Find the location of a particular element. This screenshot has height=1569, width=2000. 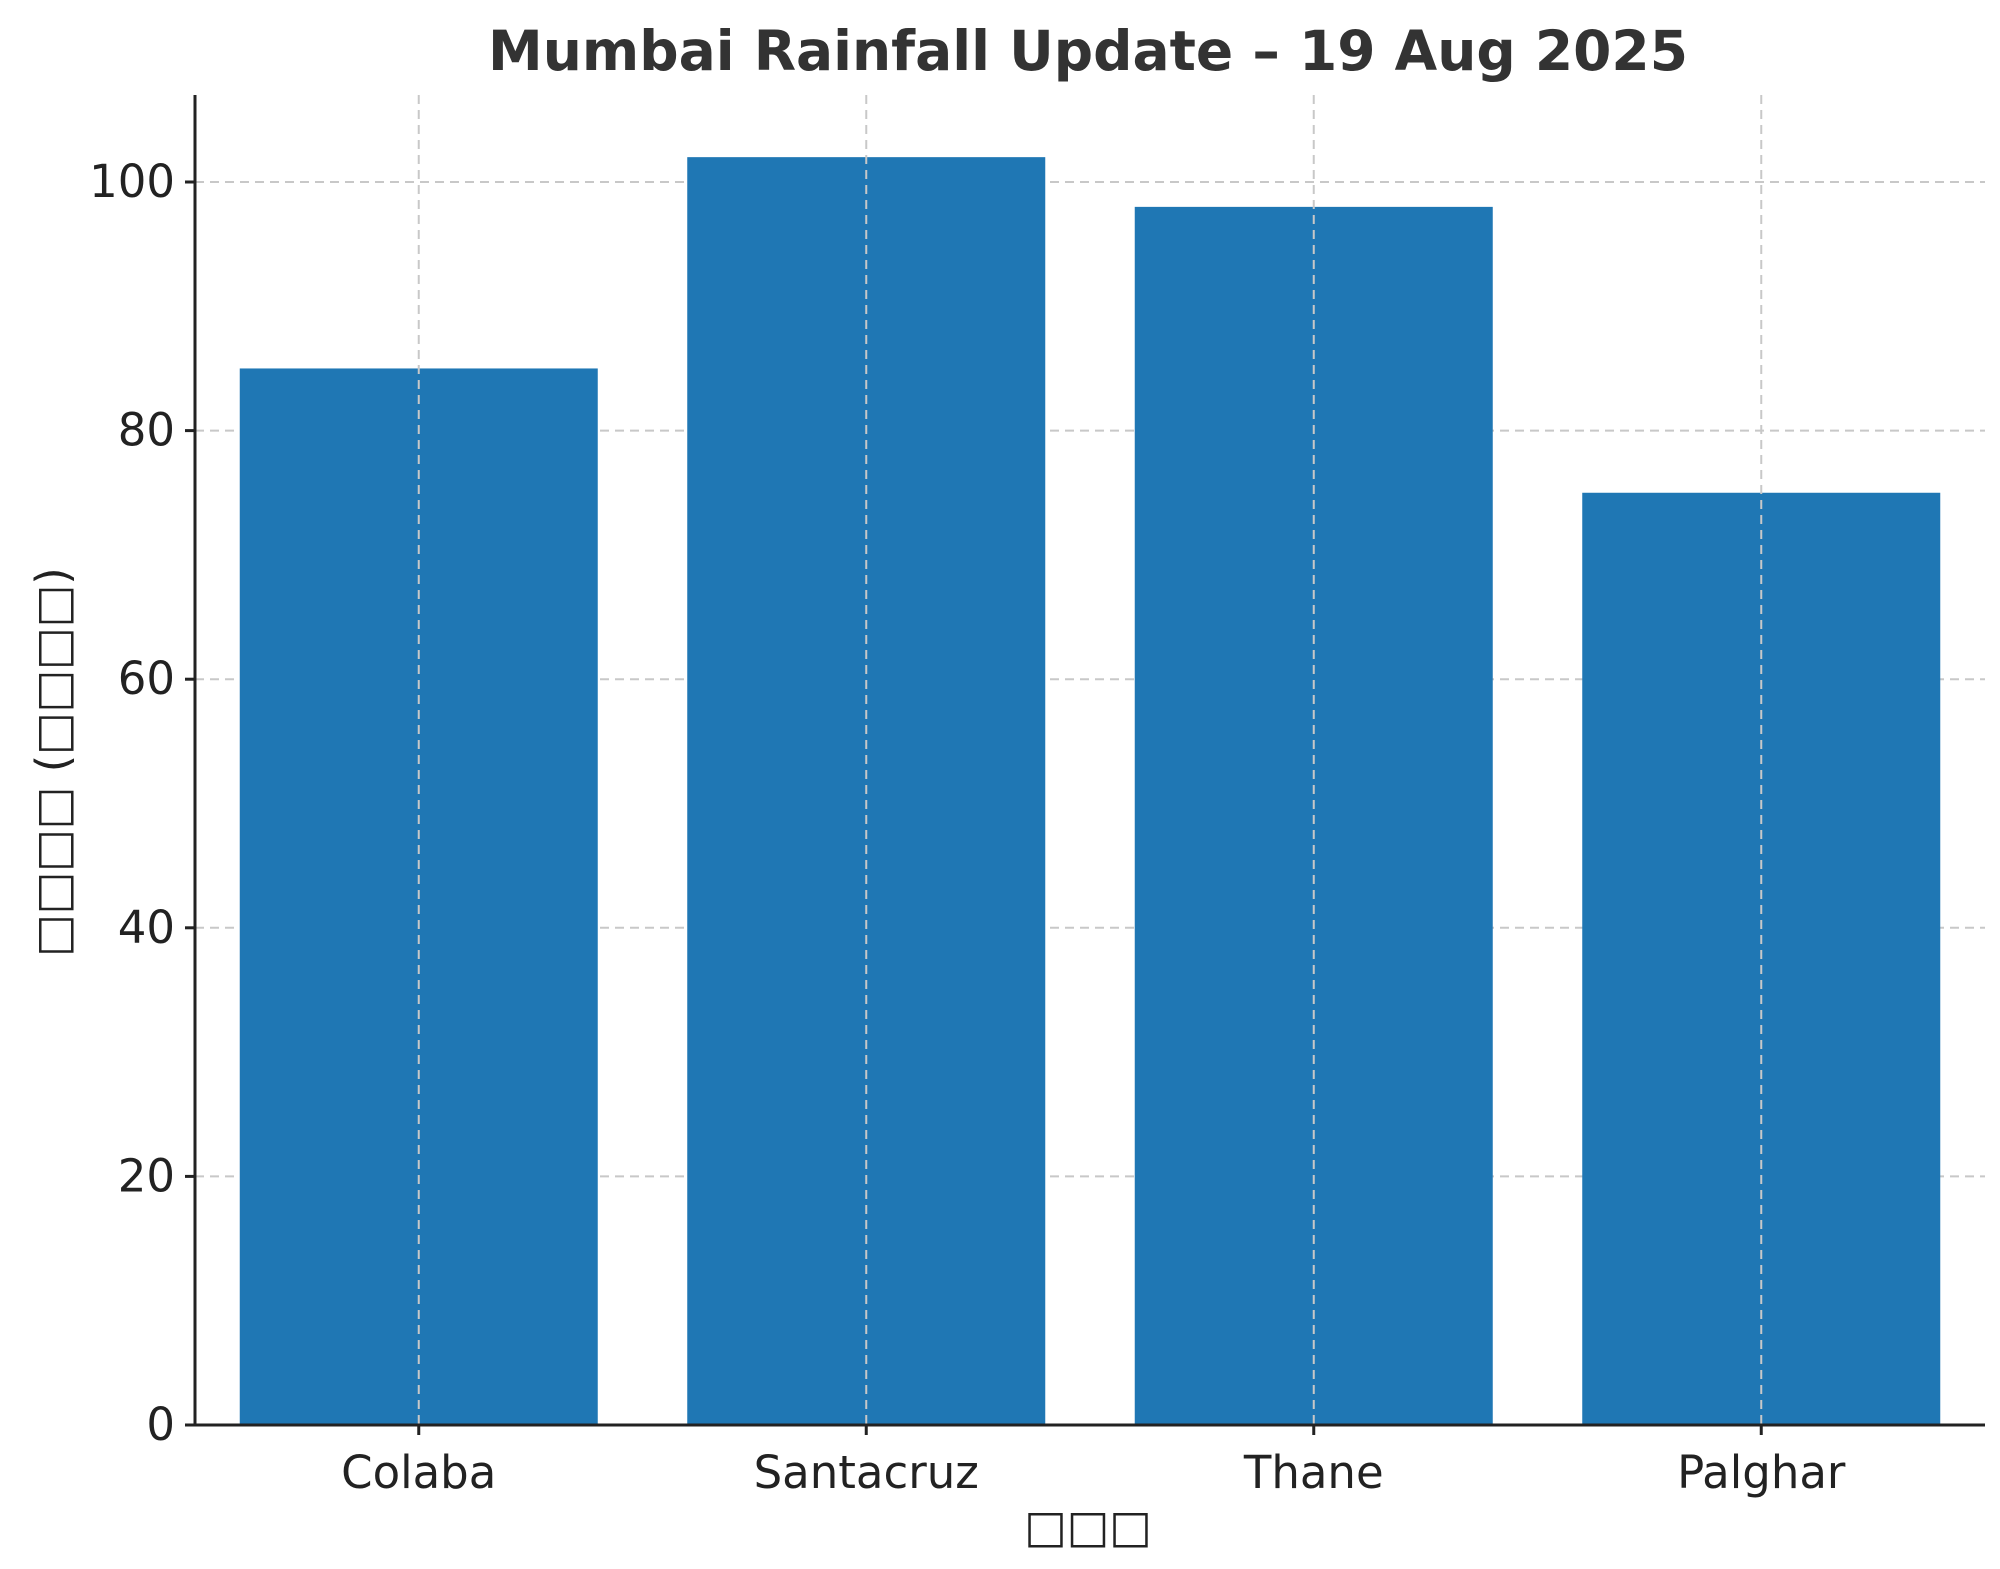

y-tick-label-40: 40 is located at coordinates (146, 927).